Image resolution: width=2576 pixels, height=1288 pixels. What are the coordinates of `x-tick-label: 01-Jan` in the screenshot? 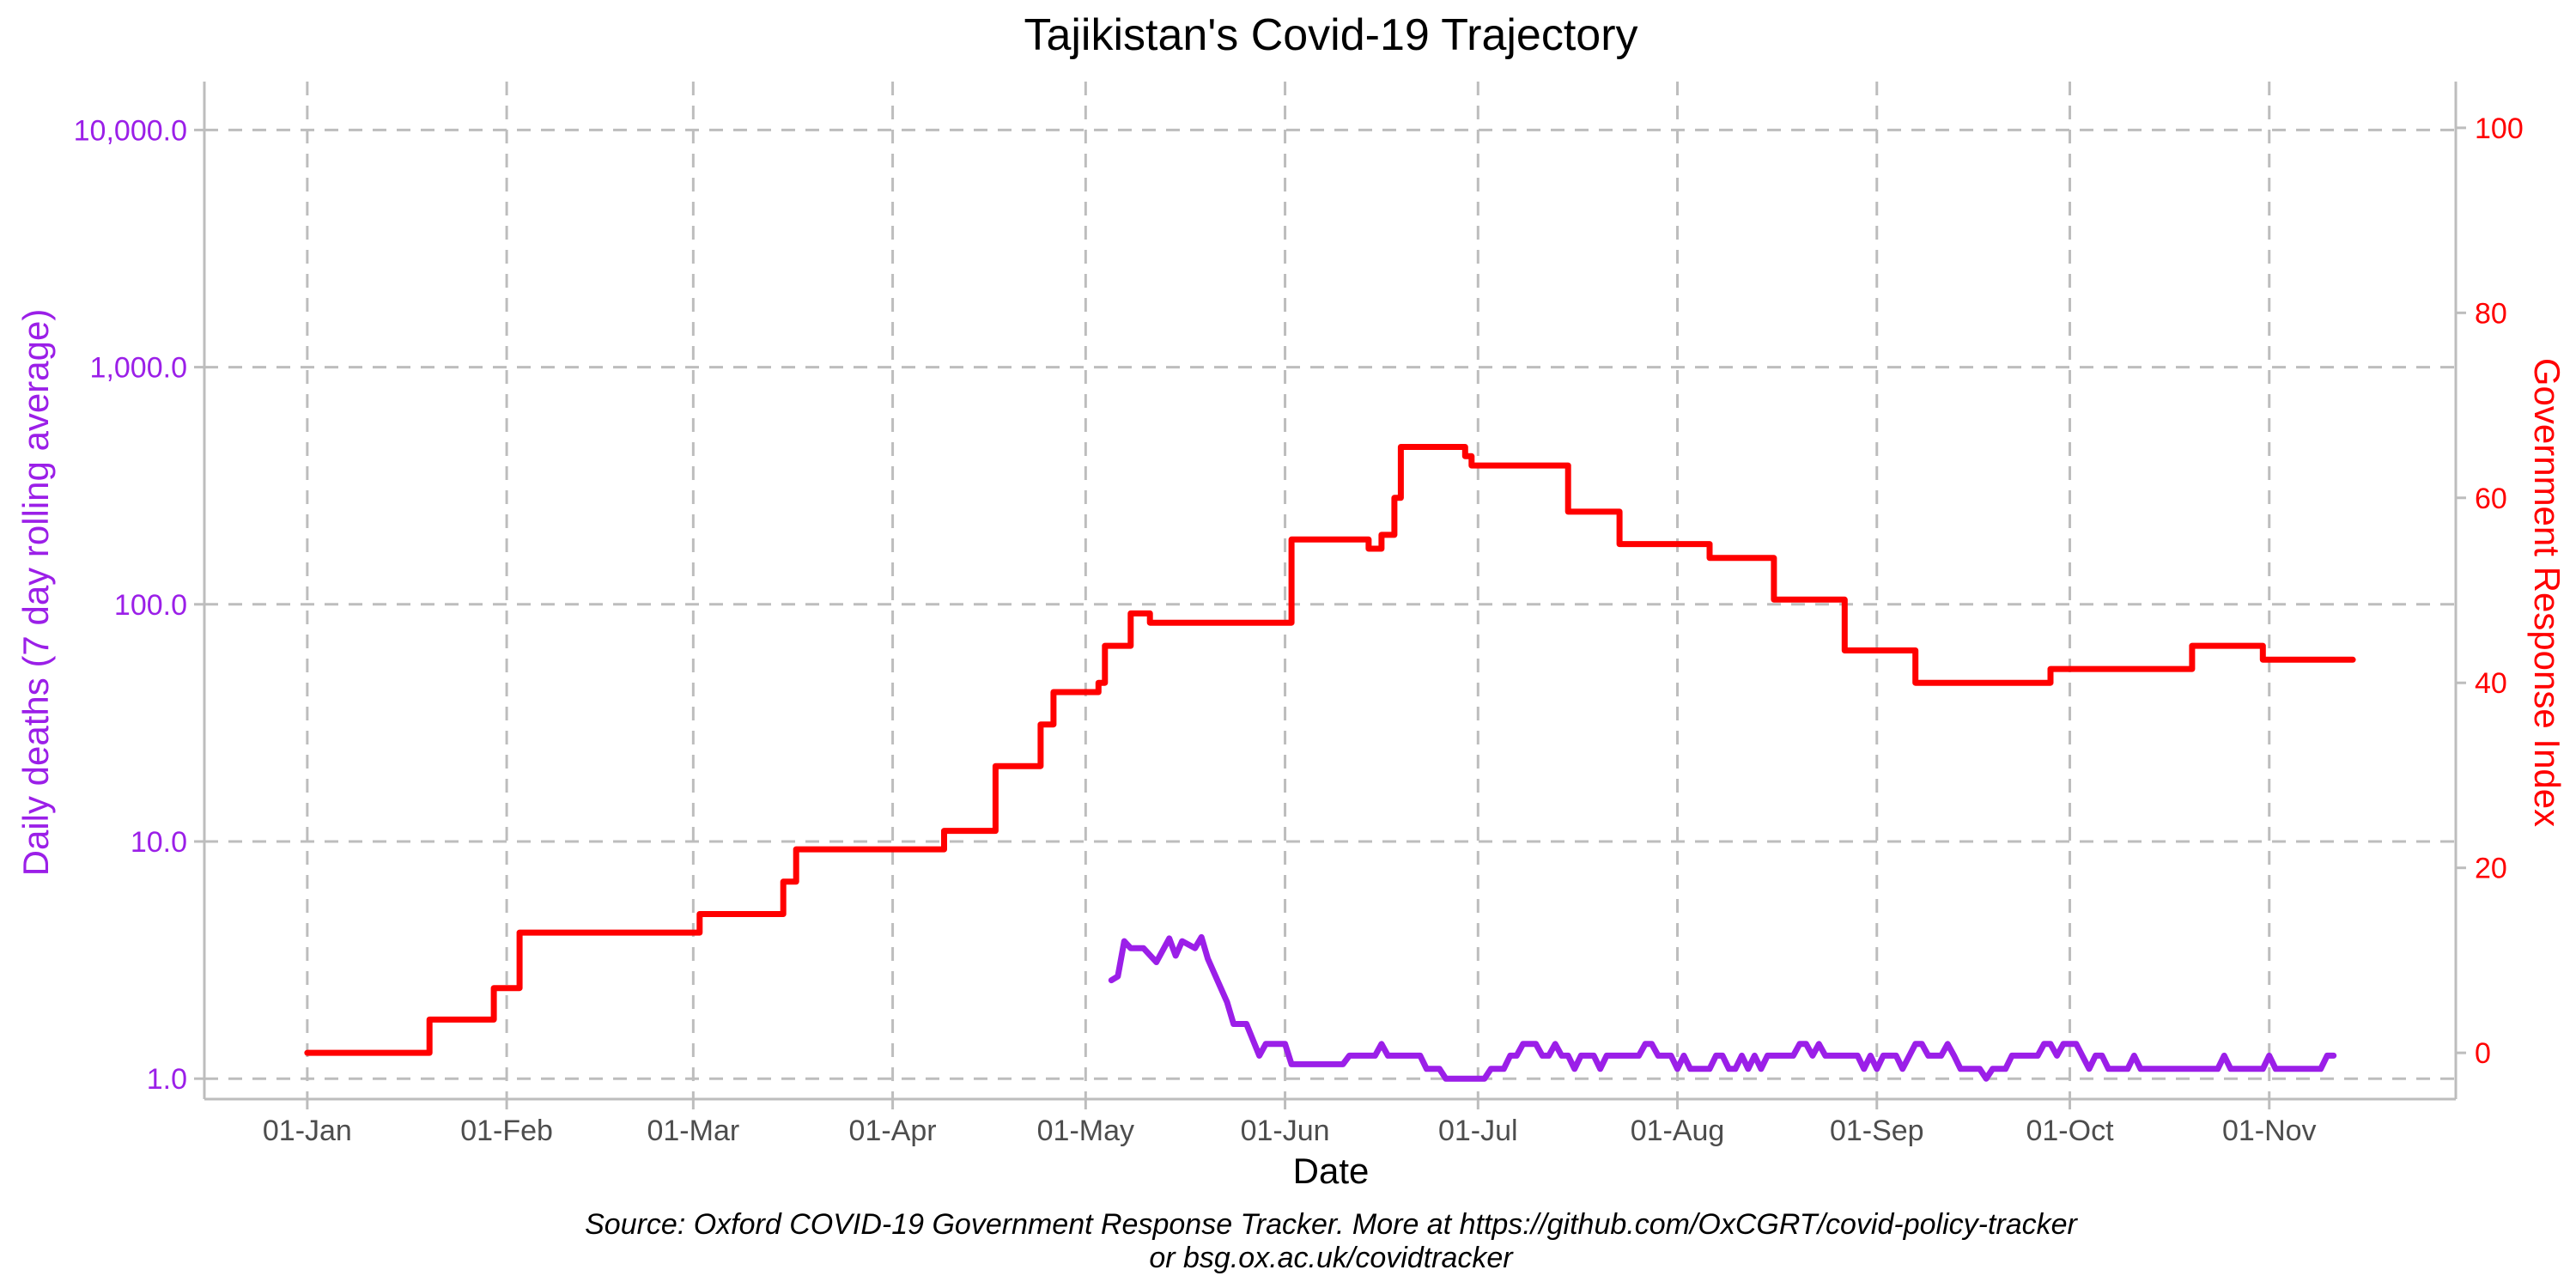 It's located at (307, 1131).